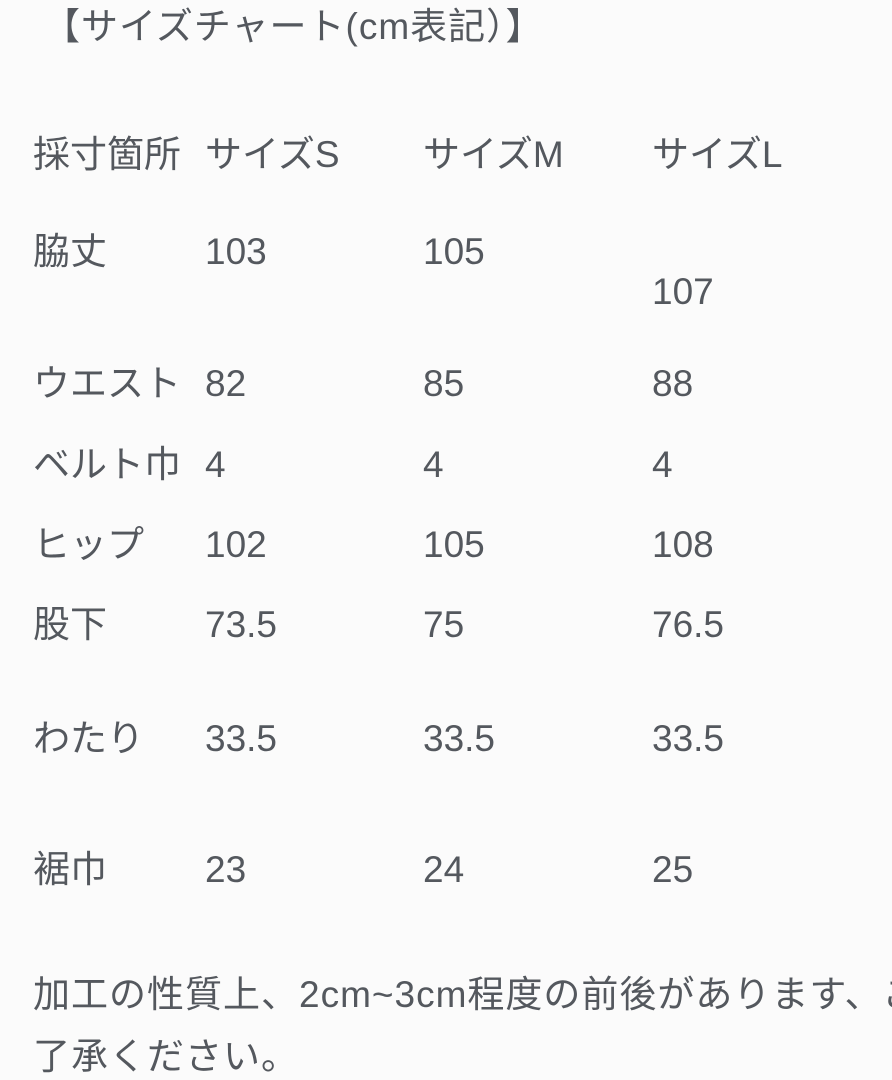 The height and width of the screenshot is (1080, 892). I want to click on row-label: 裾巾, so click(70, 869).